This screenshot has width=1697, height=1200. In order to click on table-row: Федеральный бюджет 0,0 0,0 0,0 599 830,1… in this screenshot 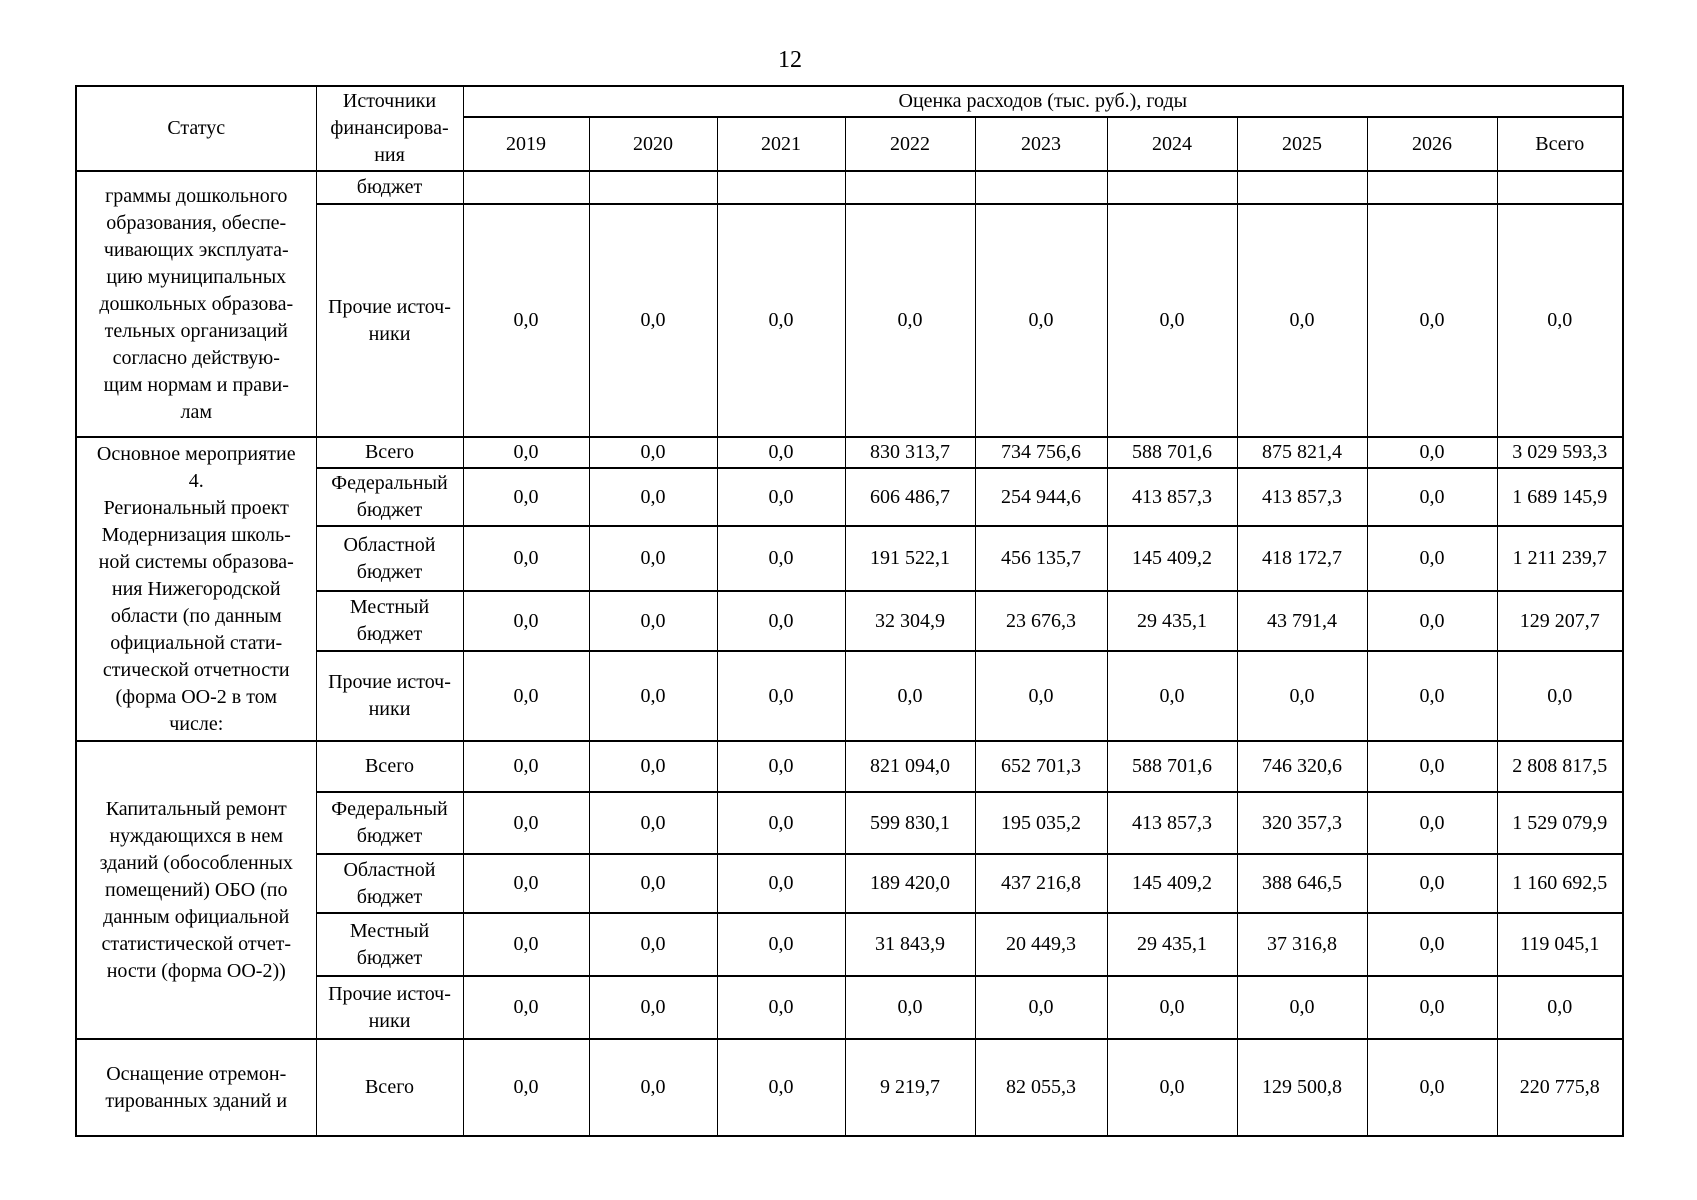, I will do `click(850, 823)`.